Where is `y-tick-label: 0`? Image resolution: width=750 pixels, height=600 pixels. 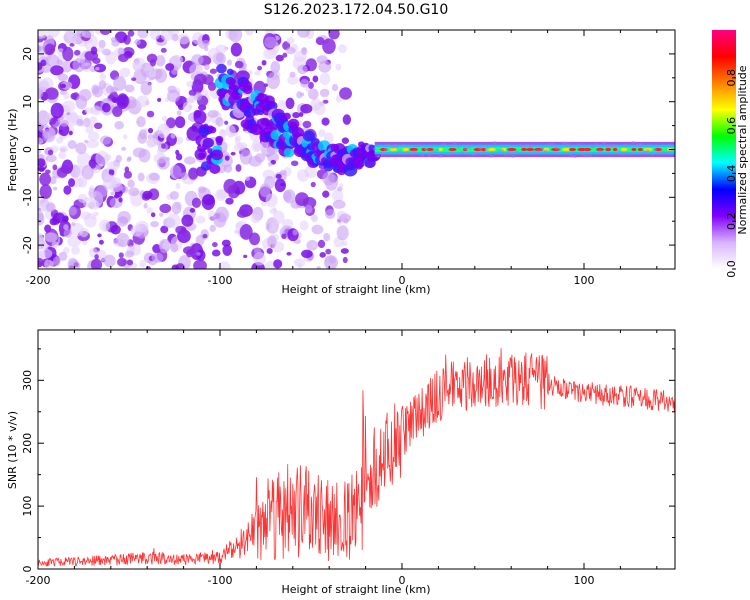 y-tick-label: 0 is located at coordinates (27, 569).